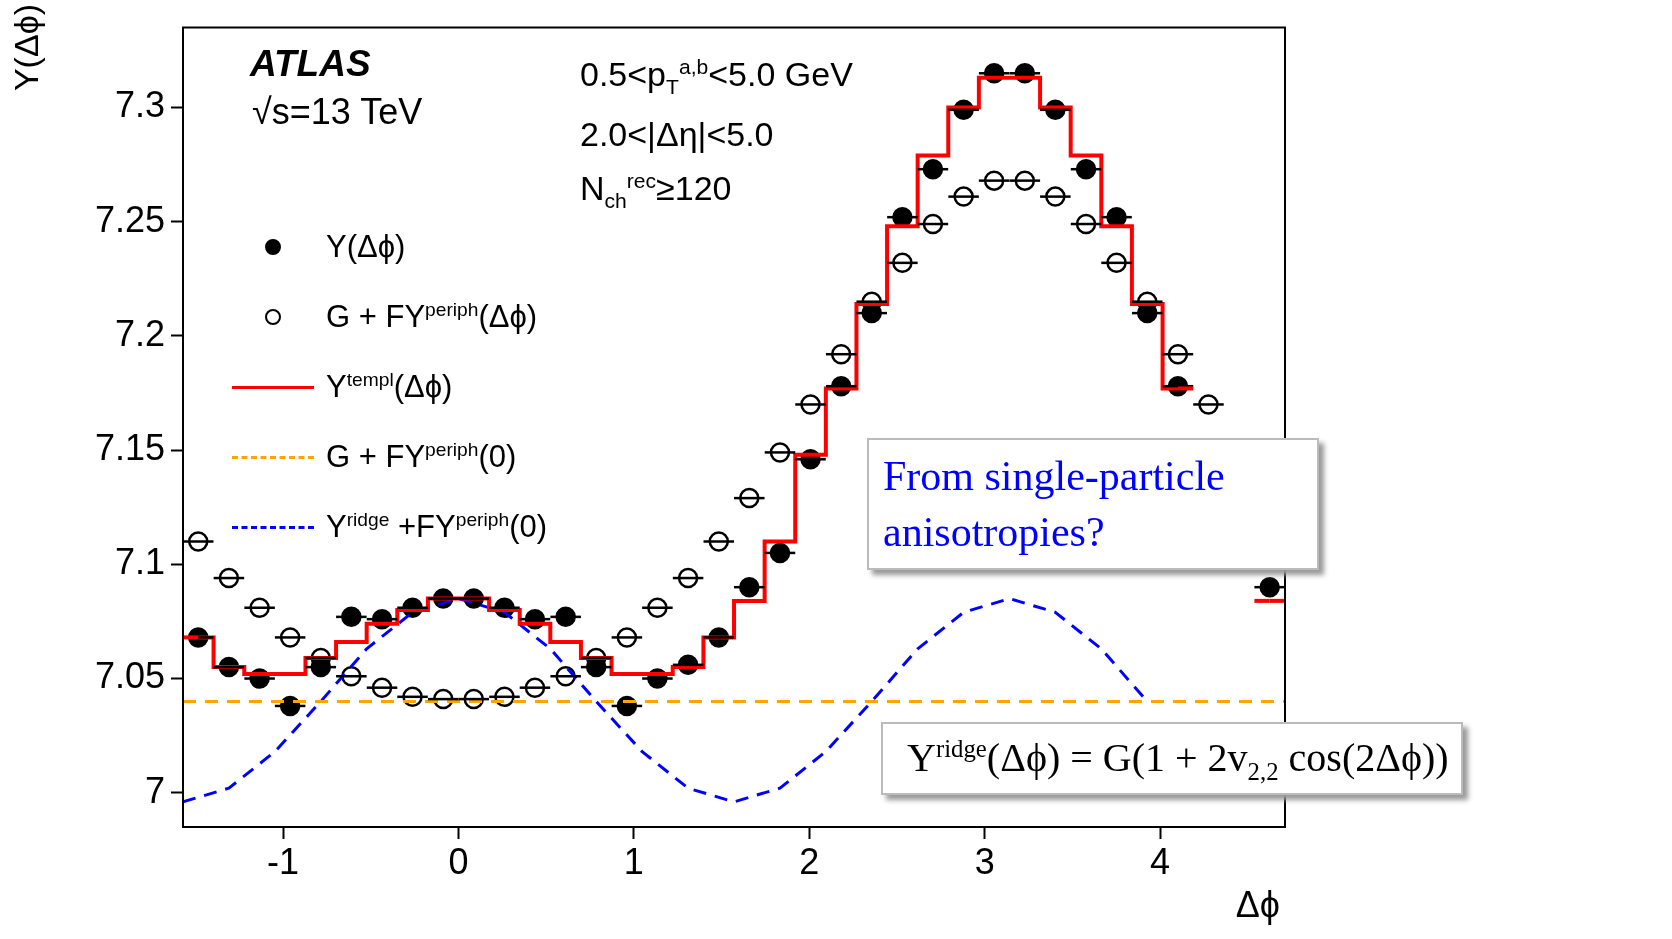  I want to click on annotation: √s=13 TeV, so click(337, 111).